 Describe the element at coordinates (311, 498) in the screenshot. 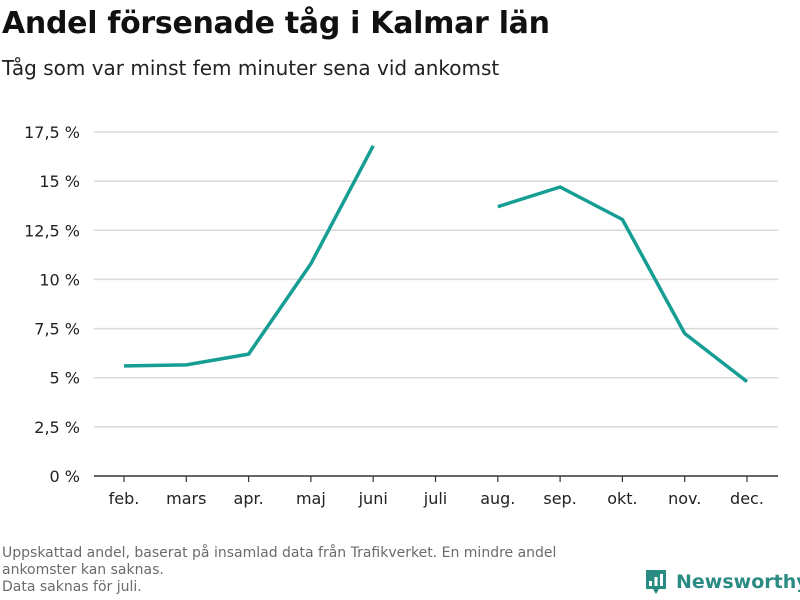

I see `x-tick-label: maj` at that location.